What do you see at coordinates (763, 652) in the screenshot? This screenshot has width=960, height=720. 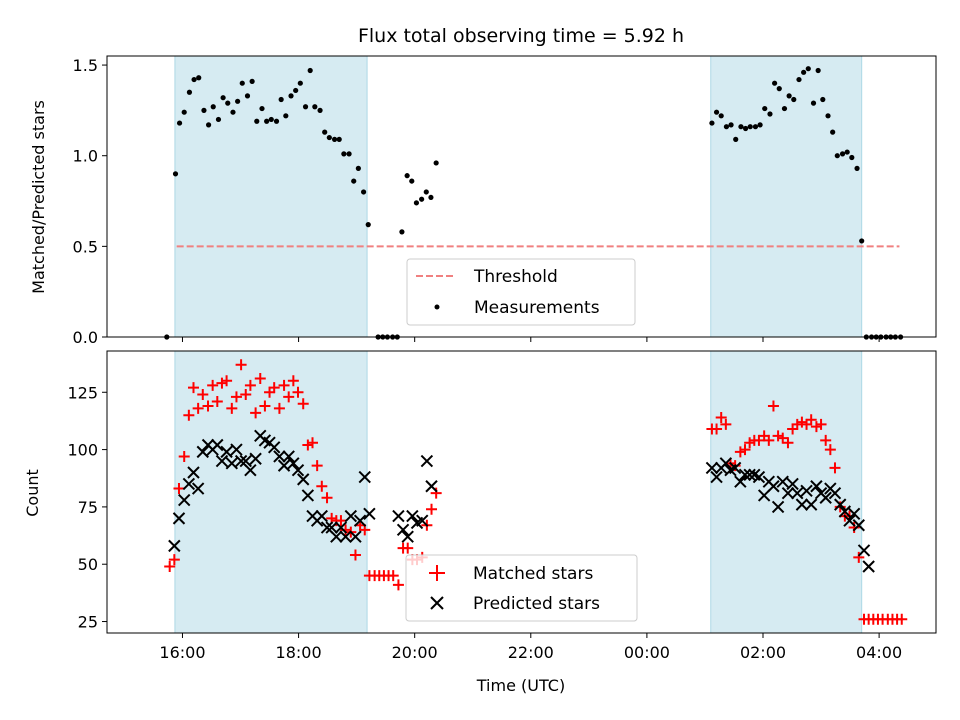 I see `x-tick-label: 02:00` at bounding box center [763, 652].